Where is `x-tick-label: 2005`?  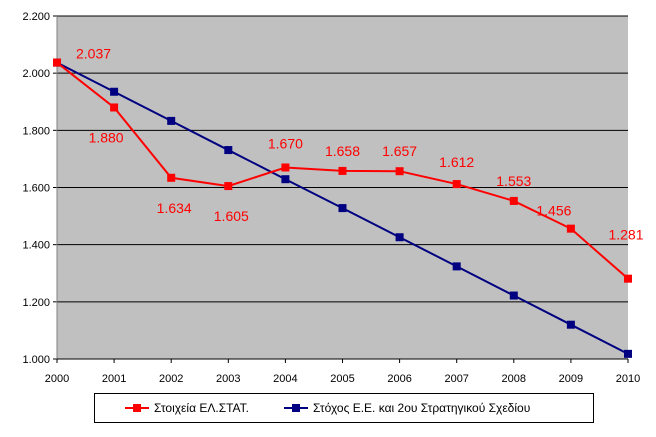
x-tick-label: 2005 is located at coordinates (342, 379).